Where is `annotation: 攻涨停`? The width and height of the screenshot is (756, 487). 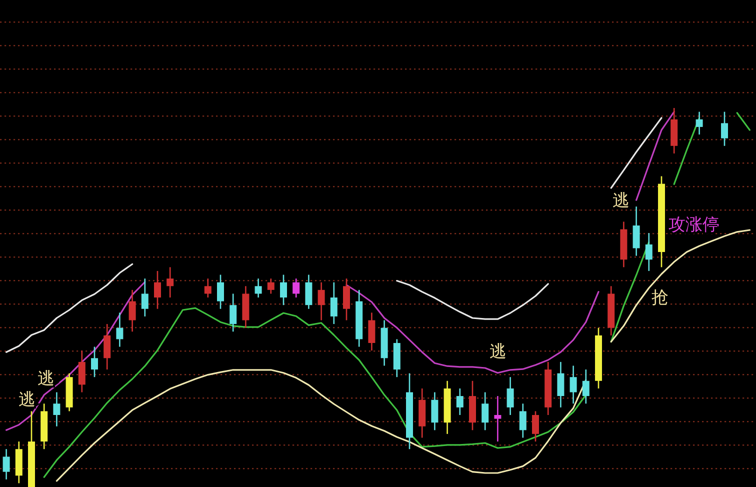 annotation: 攻涨停 is located at coordinates (694, 225).